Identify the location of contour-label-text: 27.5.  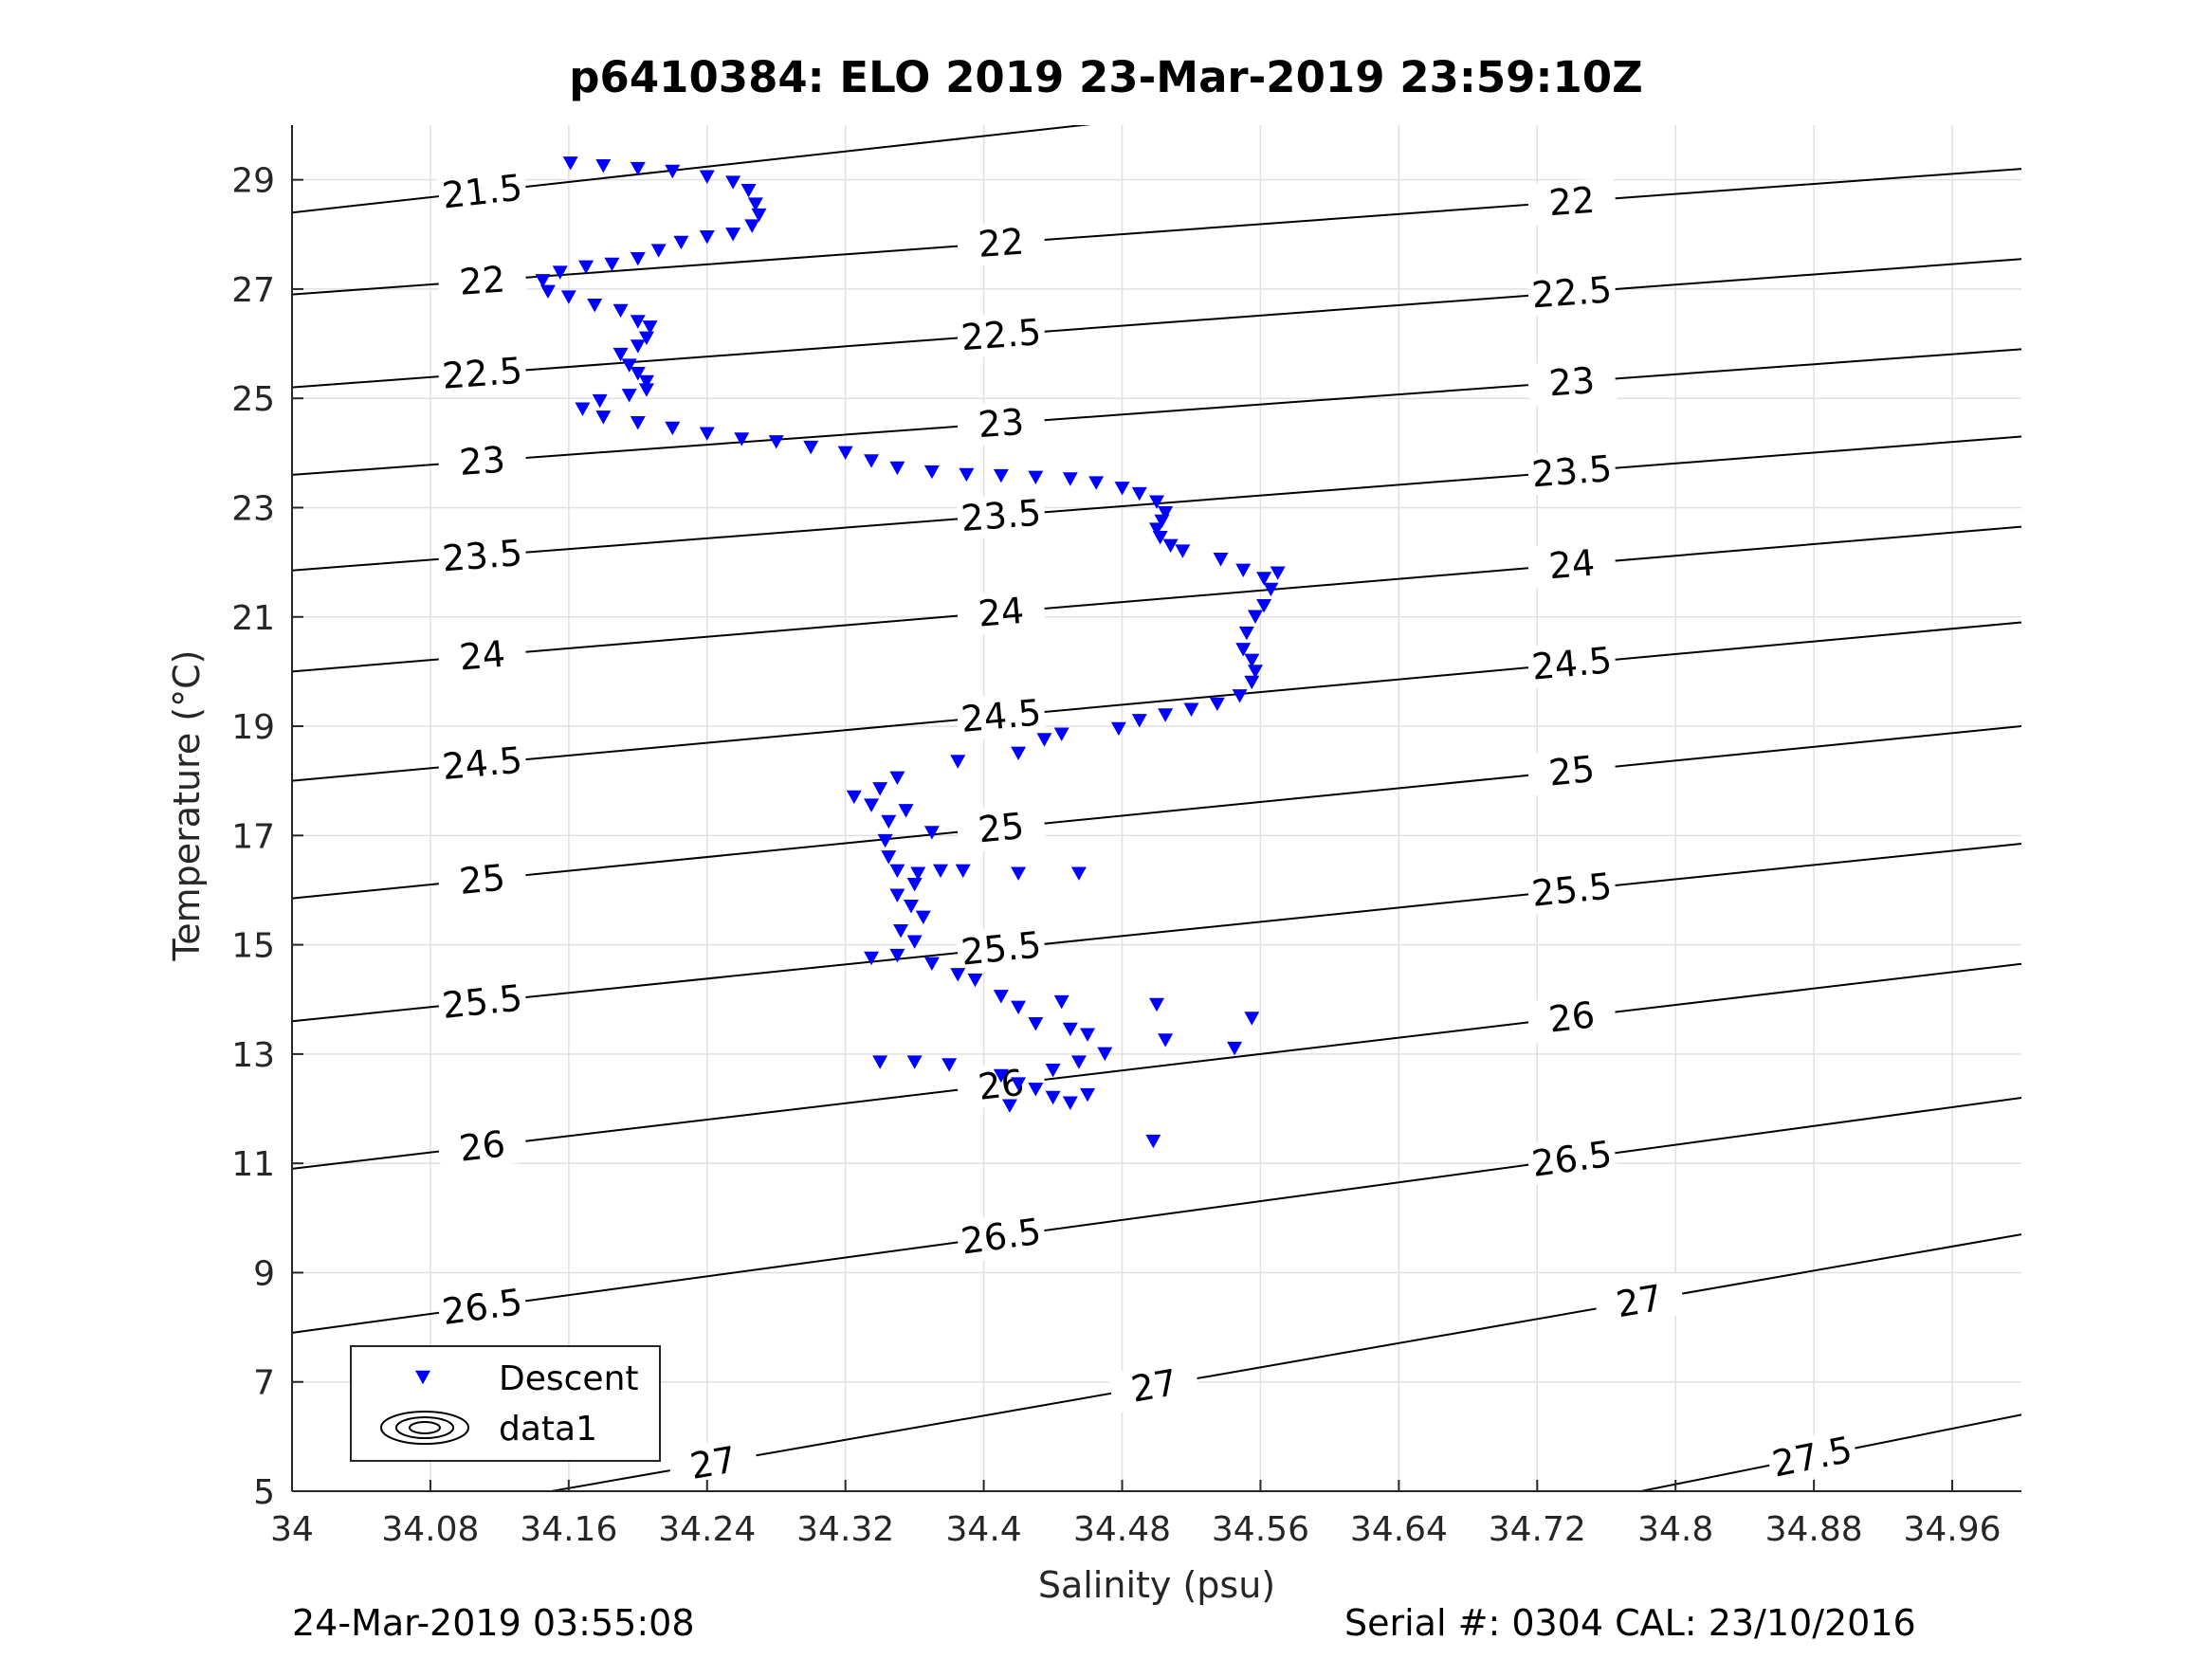
(1812, 1457).